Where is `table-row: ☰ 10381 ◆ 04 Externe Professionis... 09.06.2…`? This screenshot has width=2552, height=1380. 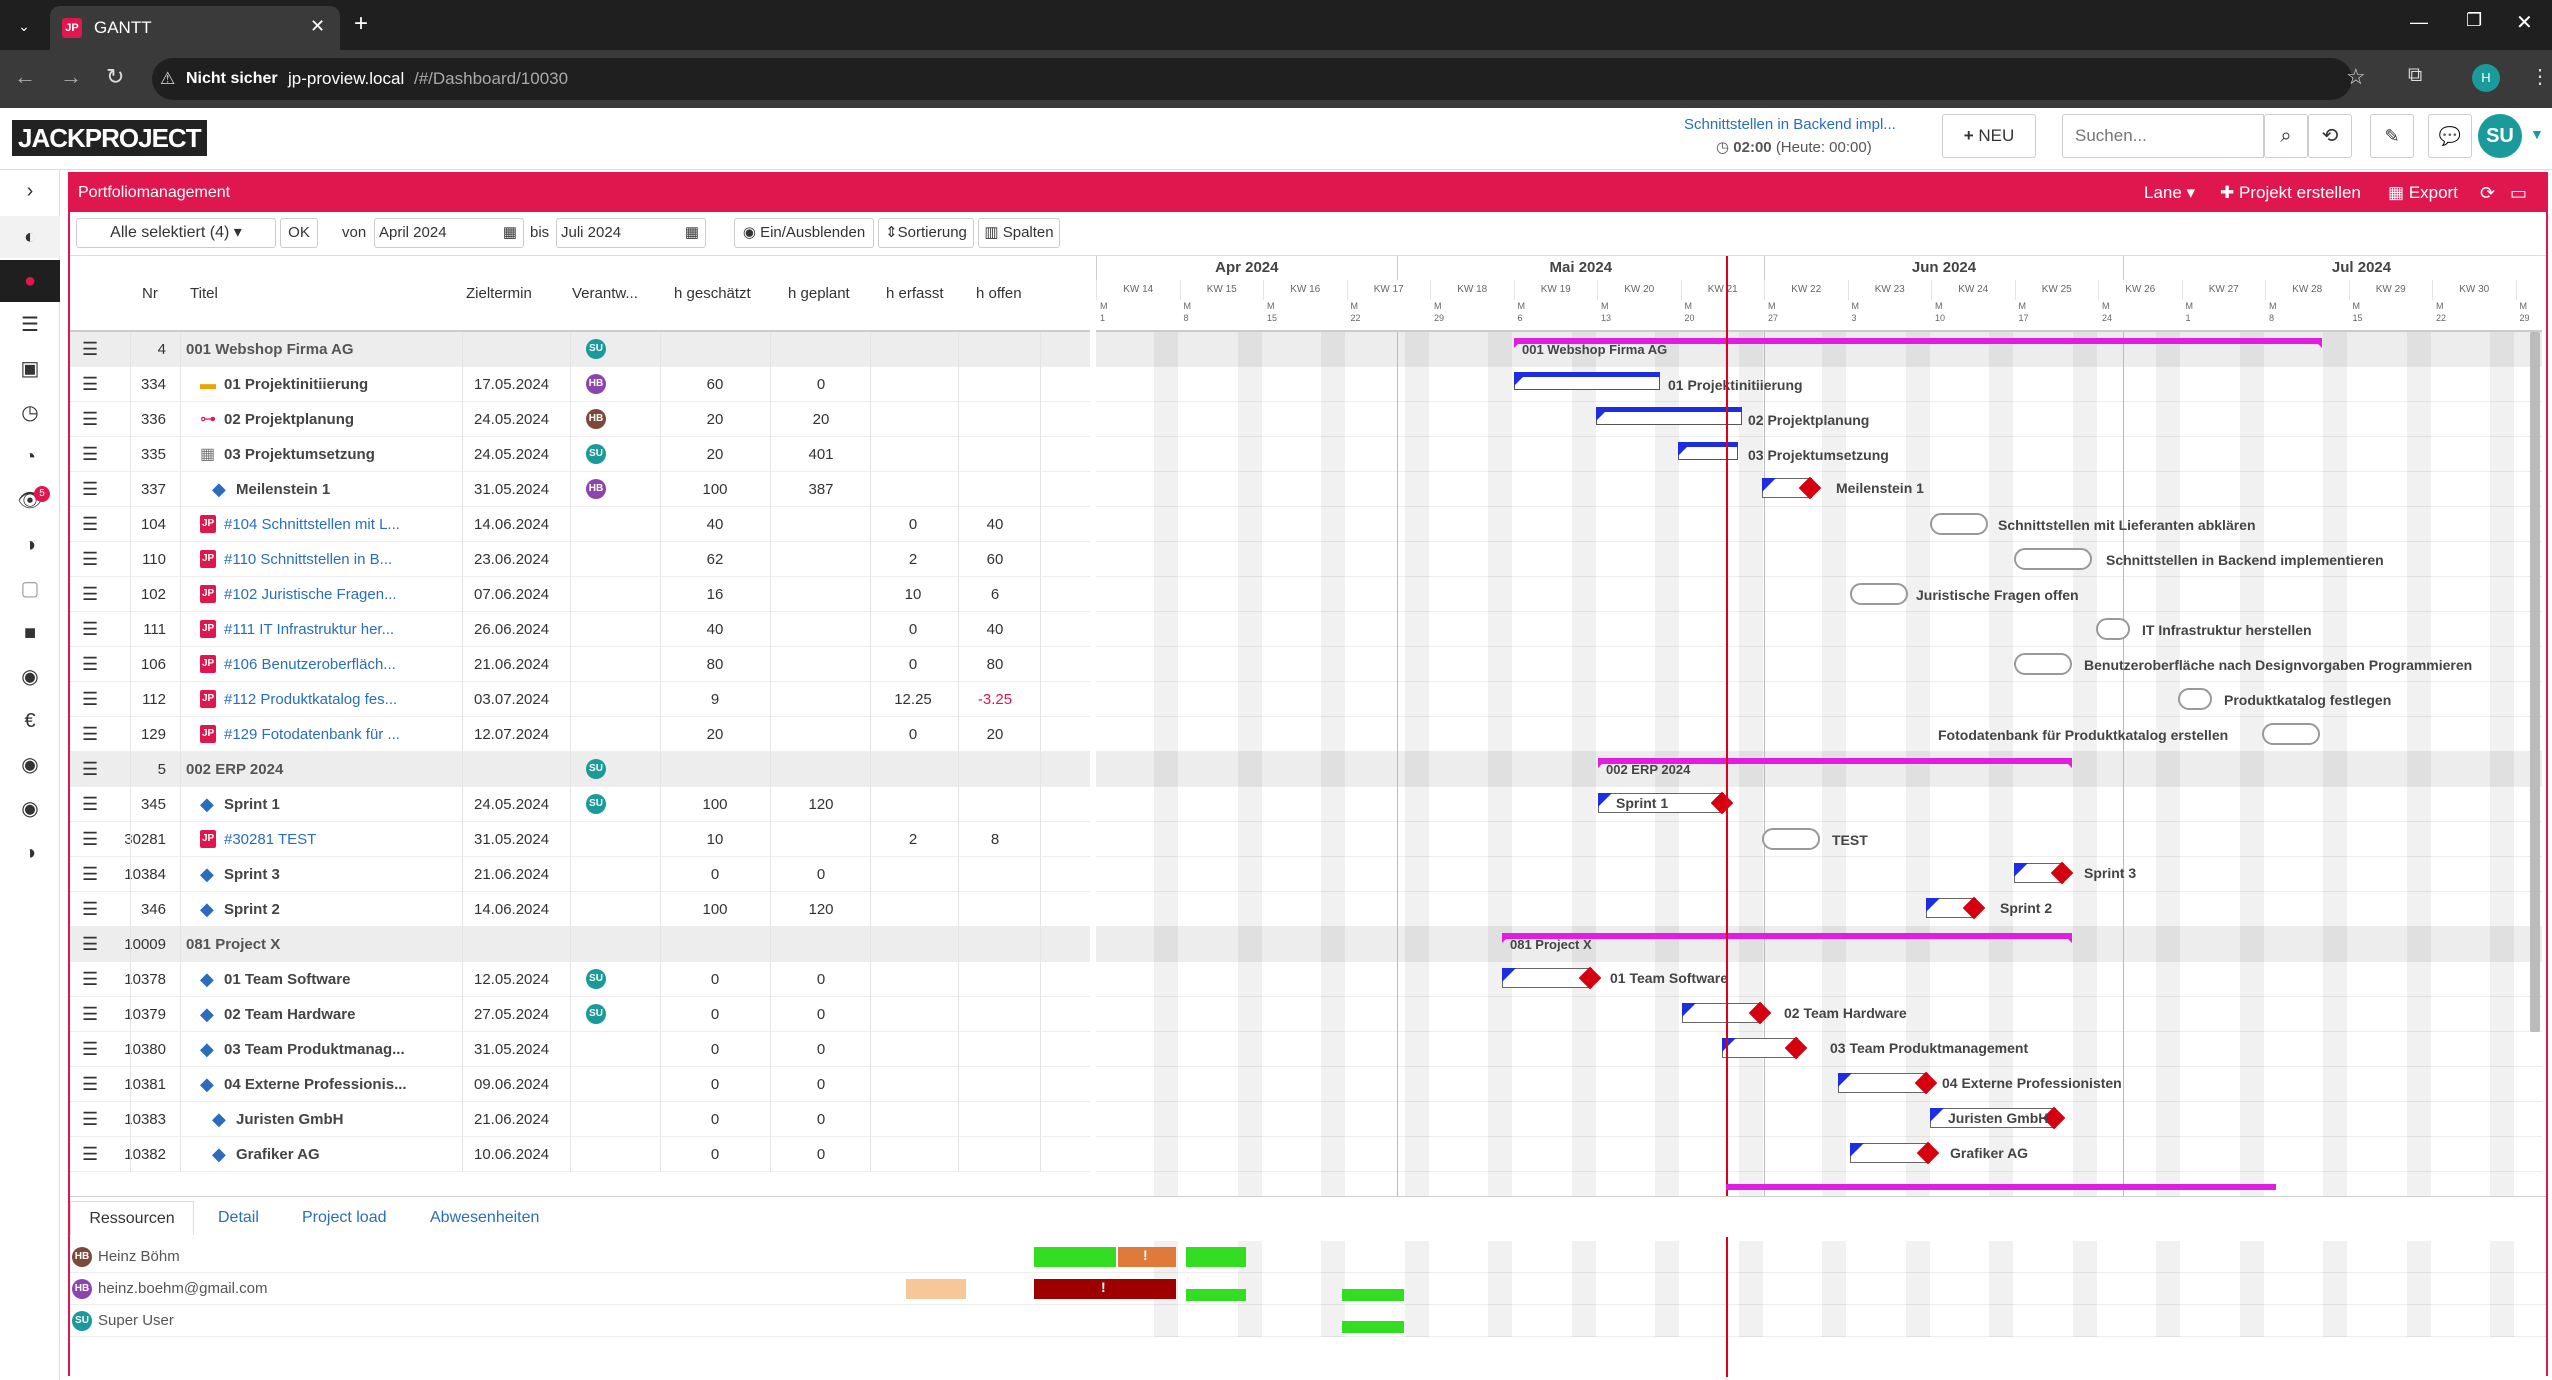
table-row: ☰ 10381 ◆ 04 Externe Professionis... 09.06.2… is located at coordinates (580, 1084).